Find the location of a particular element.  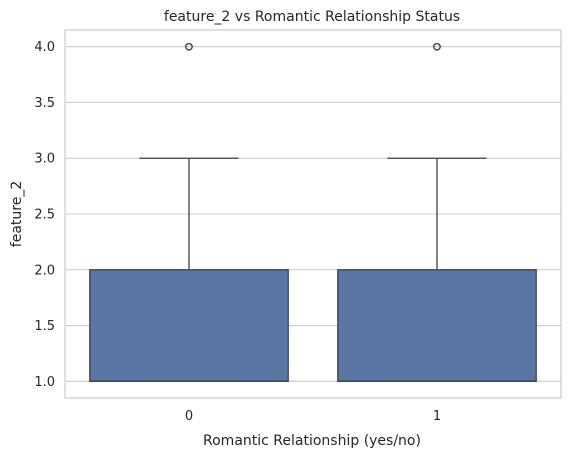

y-tick-label: 3.0 is located at coordinates (44, 159).